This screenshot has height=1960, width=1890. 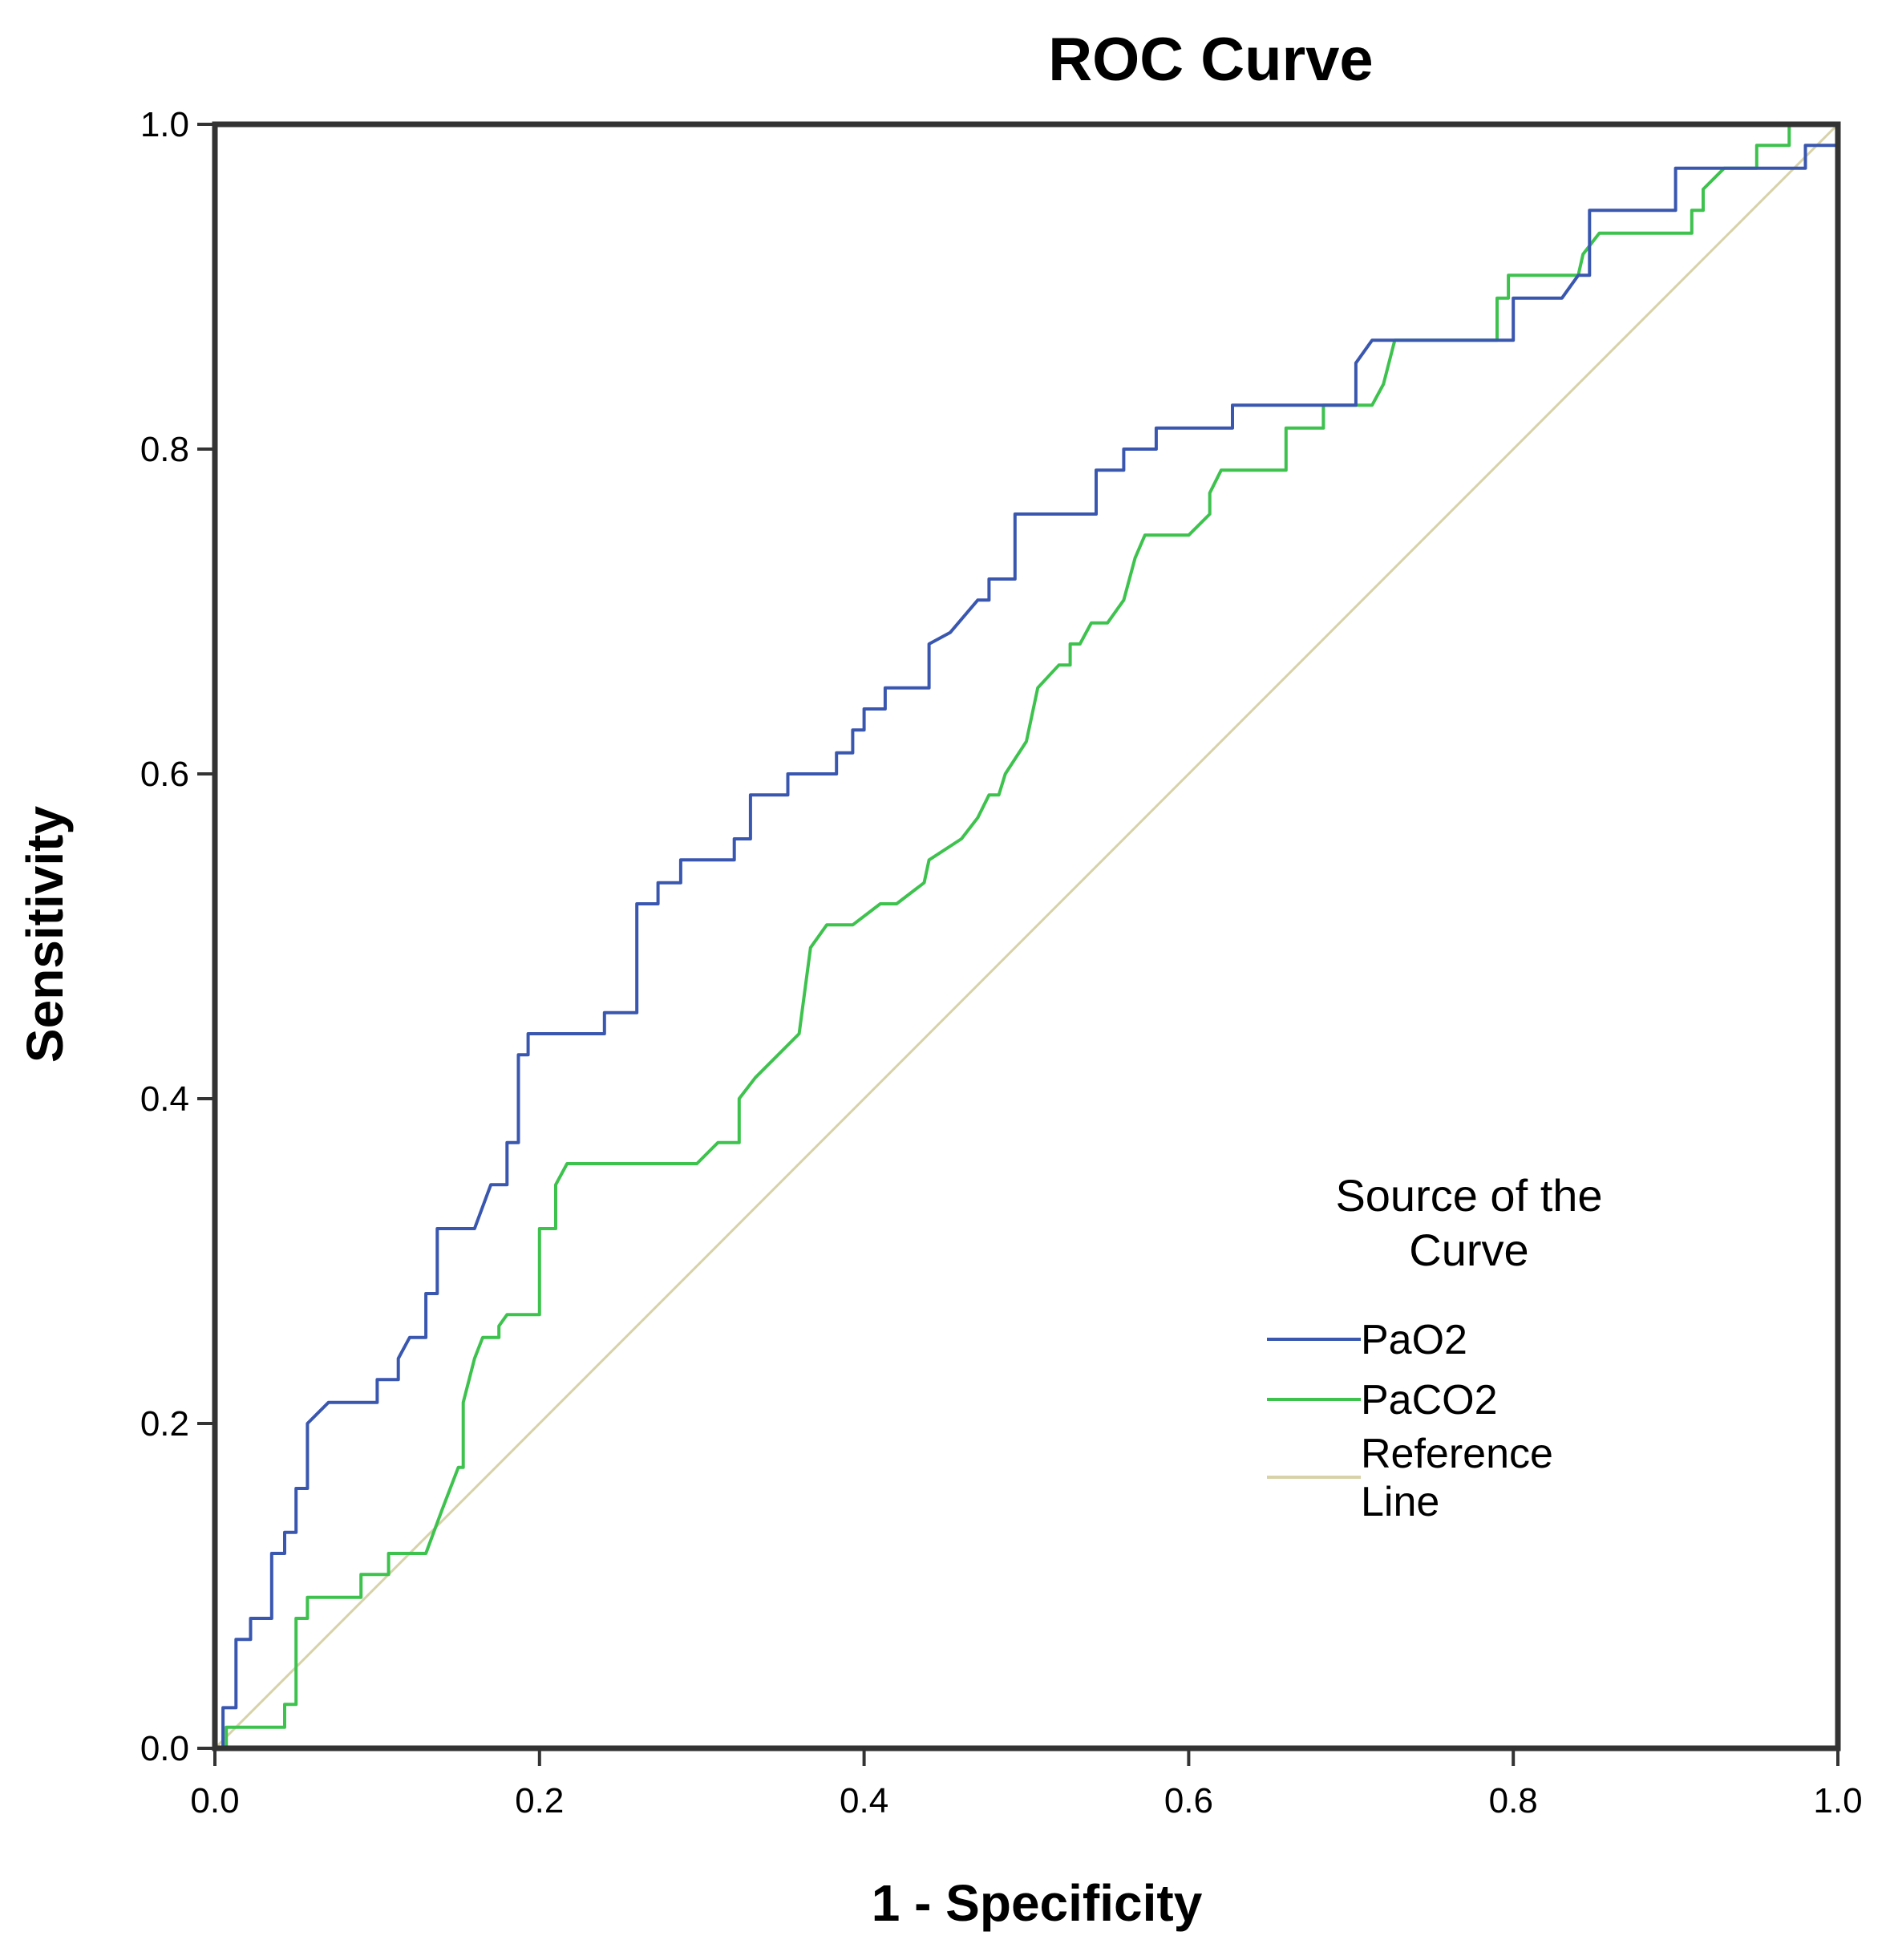 I want to click on legend-label-paco2: PaCO2, so click(x=1429, y=1400).